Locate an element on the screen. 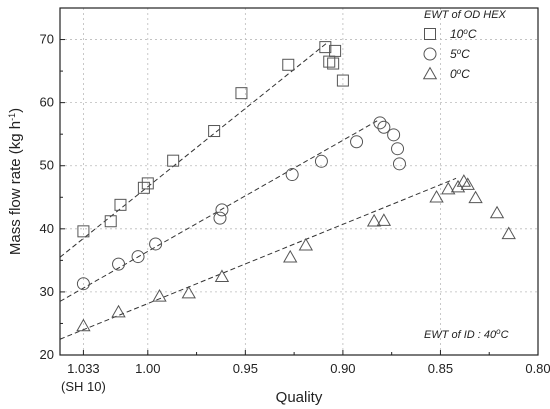 This screenshot has width=550, height=409. y-tick-label: 40 is located at coordinates (47, 228).